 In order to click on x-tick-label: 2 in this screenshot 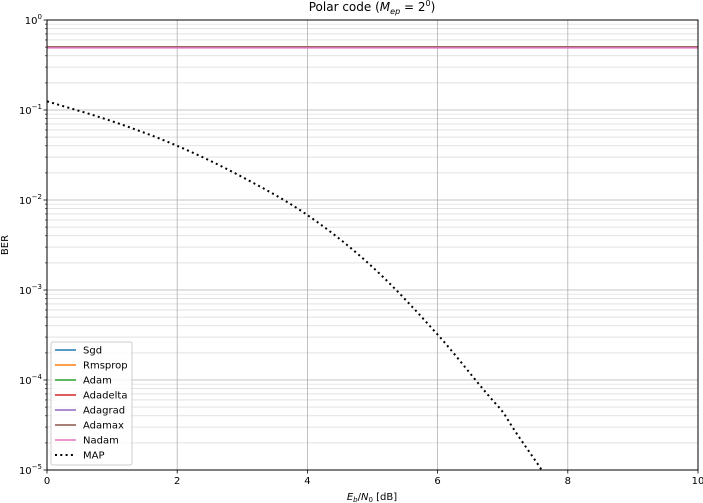, I will do `click(177, 481)`.